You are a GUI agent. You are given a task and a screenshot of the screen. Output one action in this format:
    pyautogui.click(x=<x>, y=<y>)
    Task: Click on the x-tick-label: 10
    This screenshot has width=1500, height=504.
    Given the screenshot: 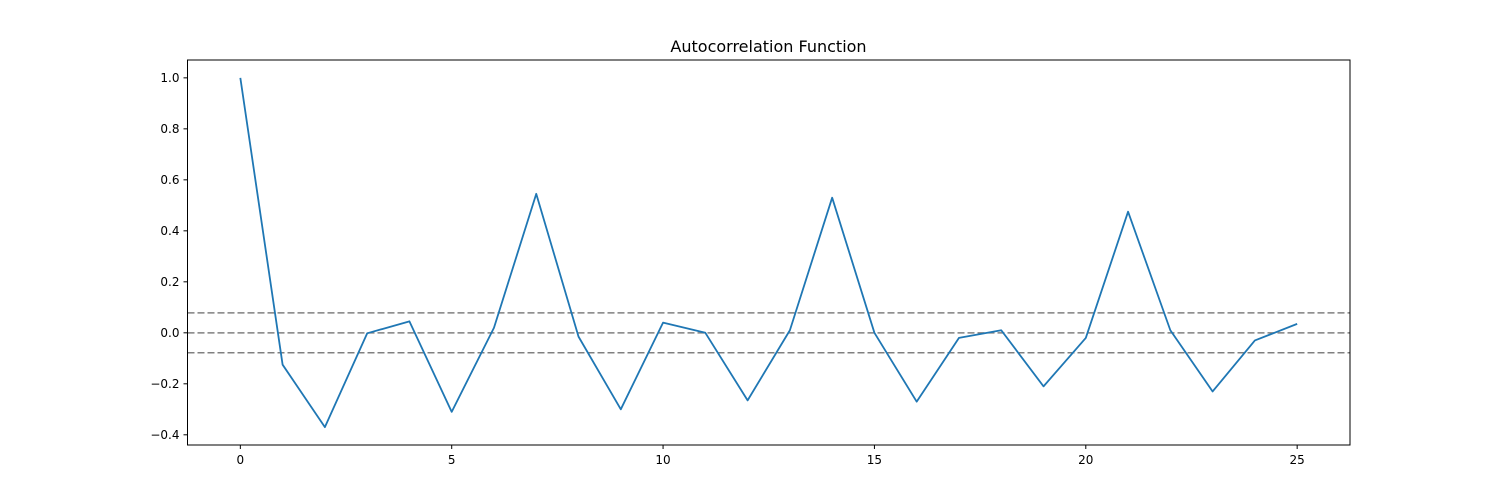 What is the action you would take?
    pyautogui.click(x=662, y=460)
    